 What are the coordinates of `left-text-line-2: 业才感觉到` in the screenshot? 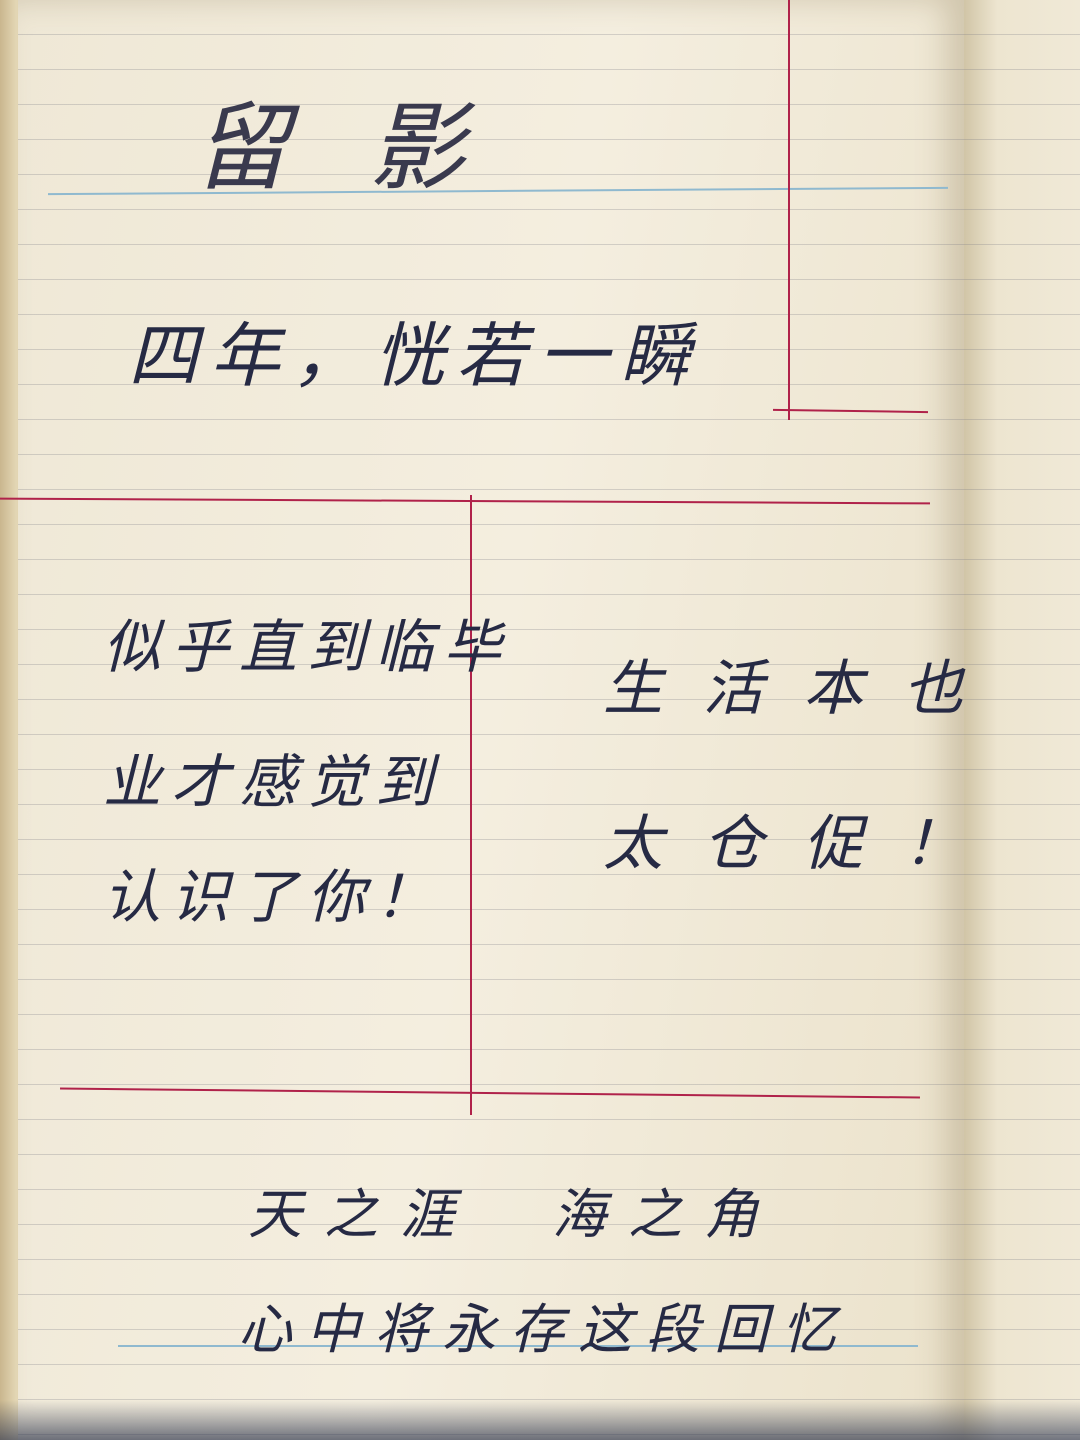 It's located at (273, 782).